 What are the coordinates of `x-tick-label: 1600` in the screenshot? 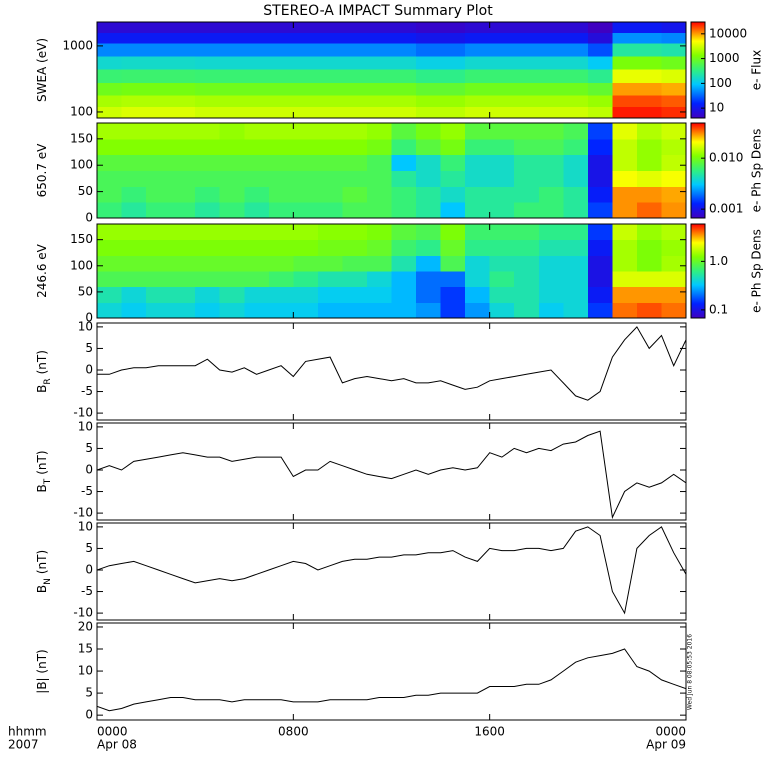 It's located at (489, 732).